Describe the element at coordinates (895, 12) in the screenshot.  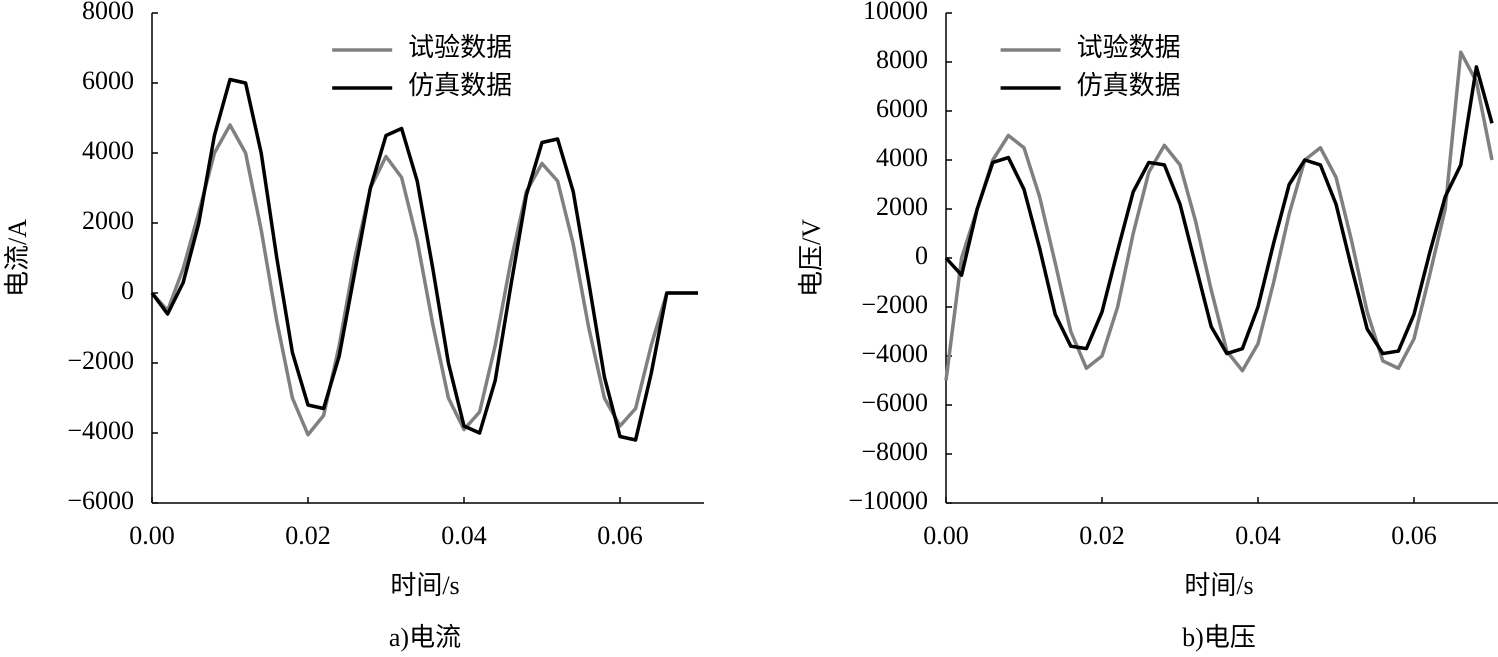
I see `y-tick-label: 10000` at that location.